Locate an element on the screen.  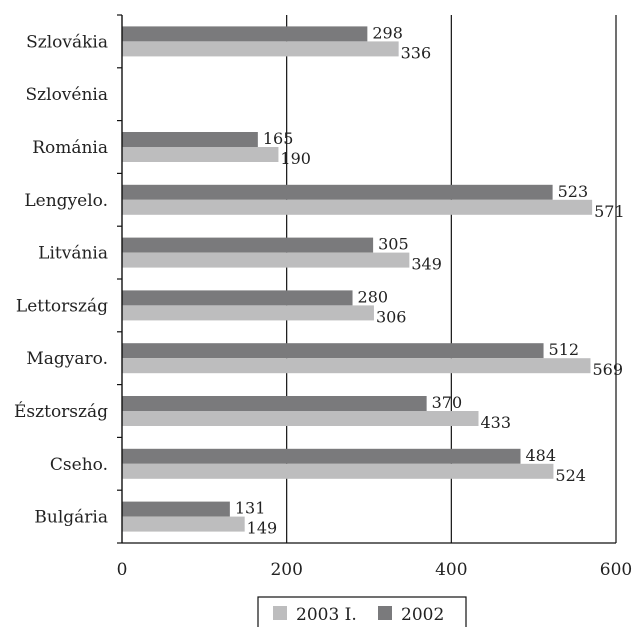
data-label-2003: 433 is located at coordinates (496, 422).